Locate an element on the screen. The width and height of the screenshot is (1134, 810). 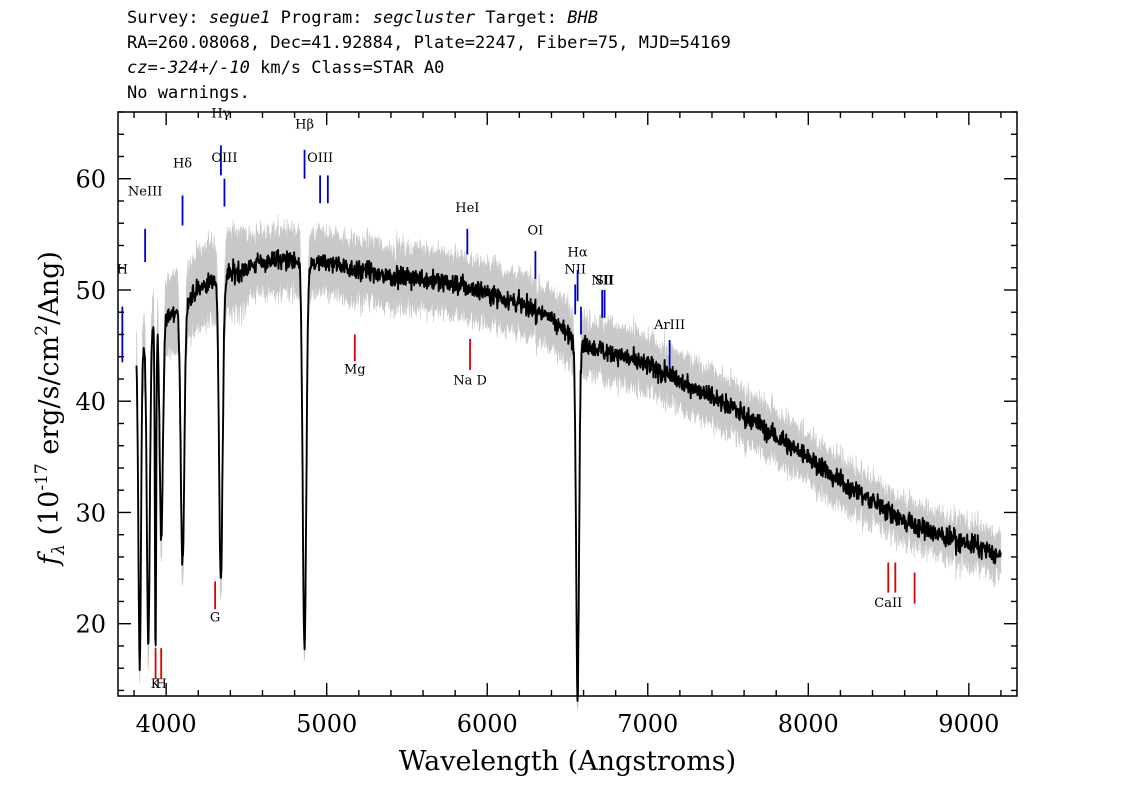
x-tick-label: 4000 is located at coordinates (166, 724).